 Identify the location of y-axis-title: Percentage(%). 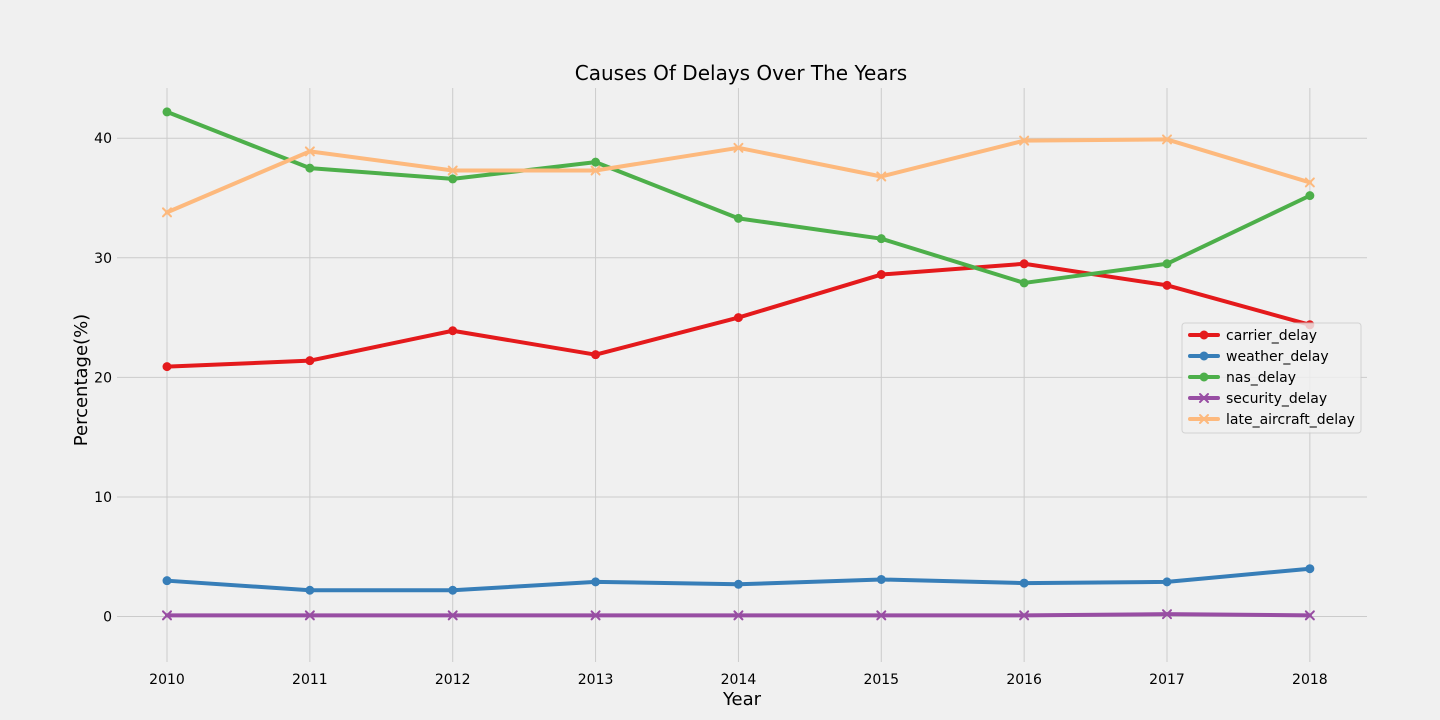
(81, 380).